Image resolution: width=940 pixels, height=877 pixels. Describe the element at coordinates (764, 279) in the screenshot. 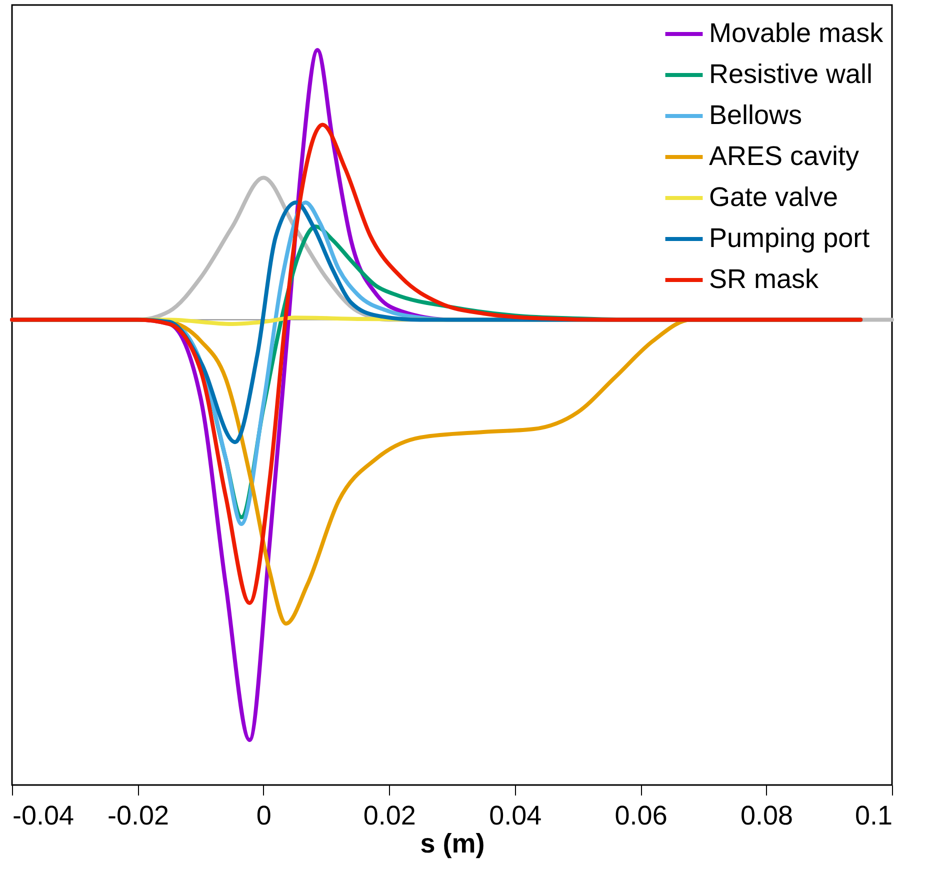

I see `legend-label: SR mask` at that location.